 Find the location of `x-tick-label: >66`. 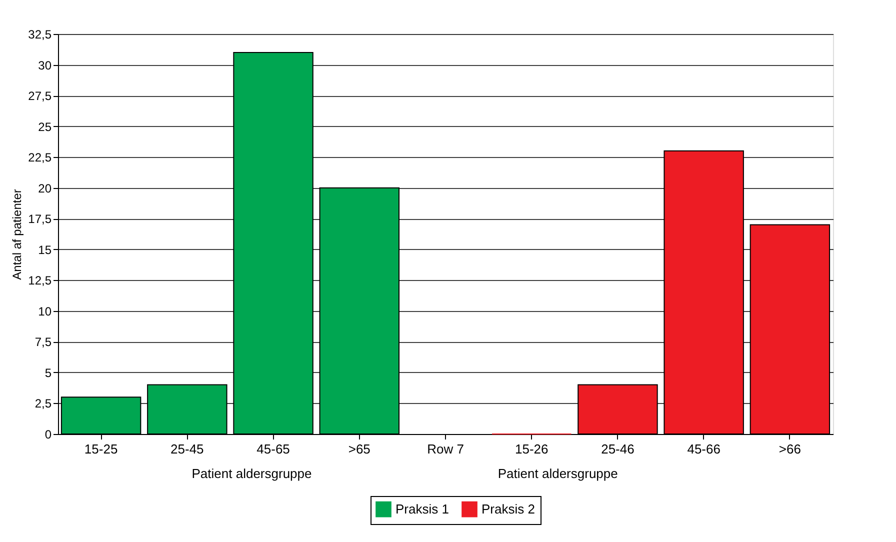

x-tick-label: >66 is located at coordinates (789, 449).